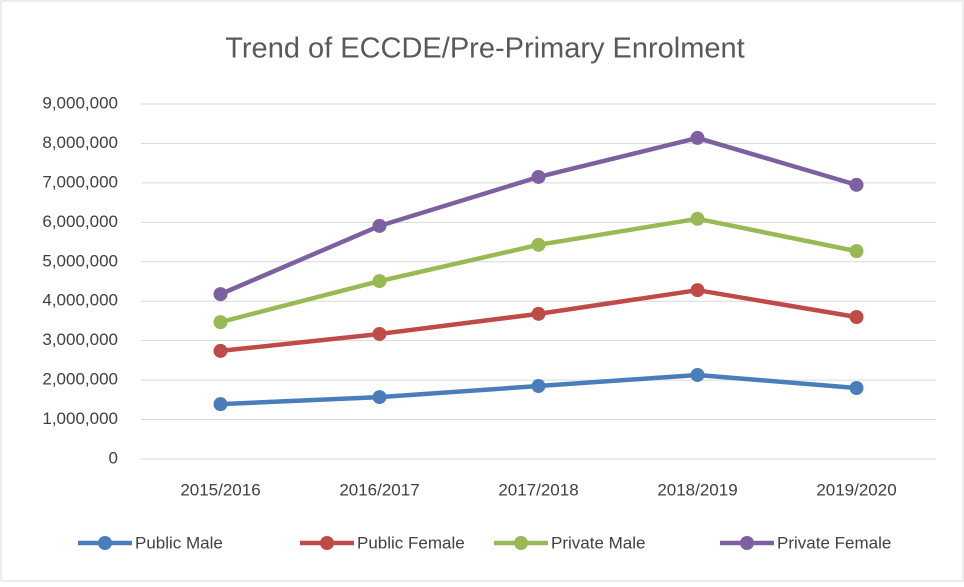  What do you see at coordinates (411, 542) in the screenshot?
I see `legend-label: Public Female` at bounding box center [411, 542].